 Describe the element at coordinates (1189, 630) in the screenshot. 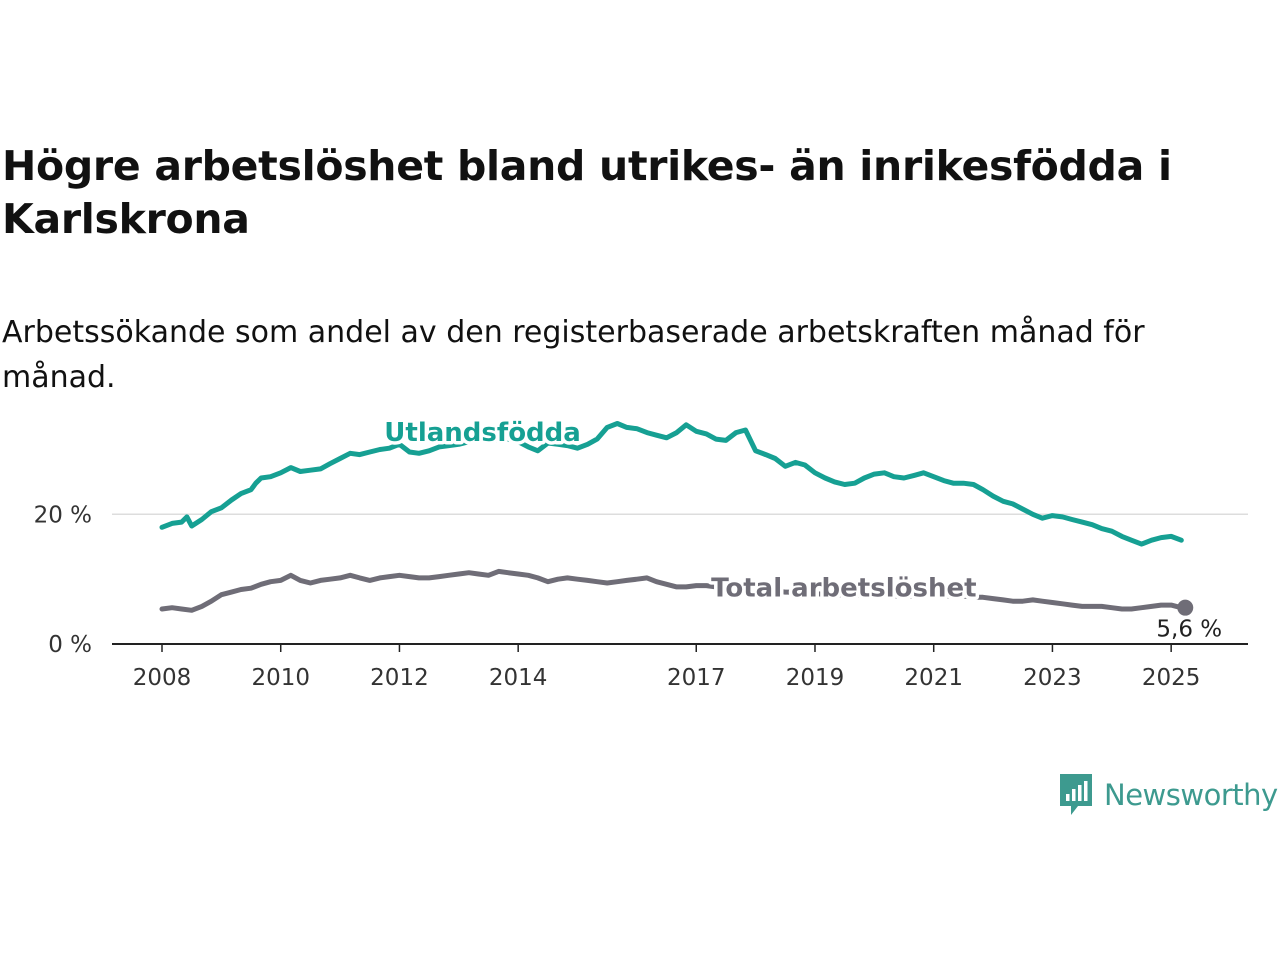

I see `end-value-label: 5,6 %` at that location.